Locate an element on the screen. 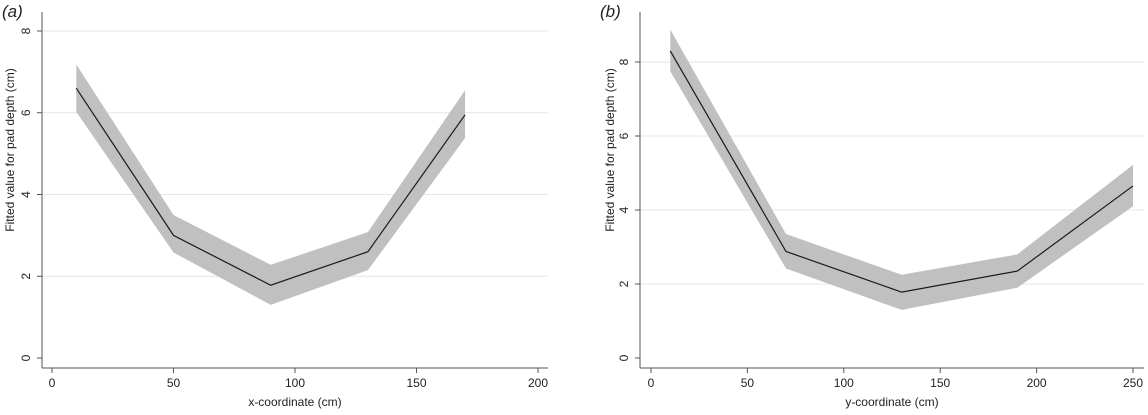  x-tick-label: 250 is located at coordinates (1133, 383).